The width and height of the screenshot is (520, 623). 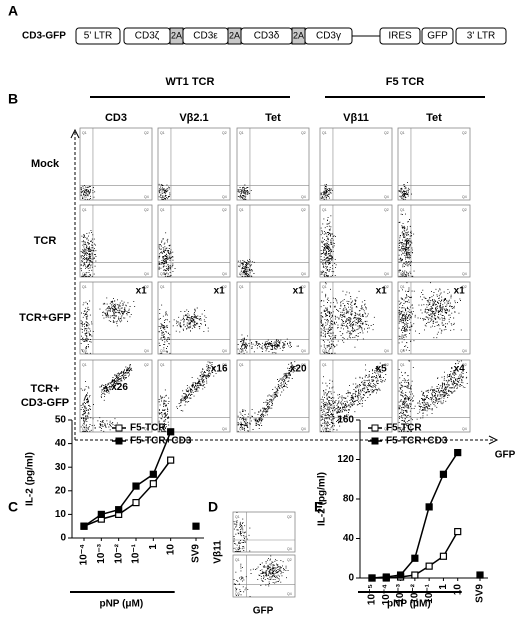 What do you see at coordinates (434, 118) in the screenshot?
I see `label: Tet` at bounding box center [434, 118].